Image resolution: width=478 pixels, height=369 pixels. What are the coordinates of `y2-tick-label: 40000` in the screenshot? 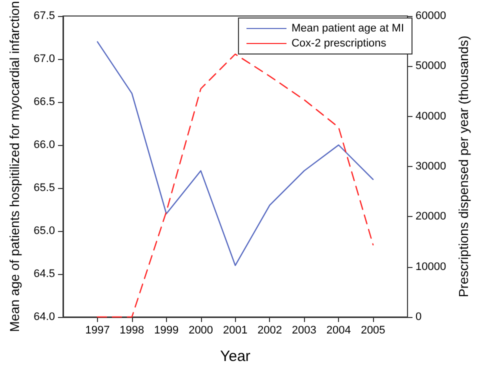 It's located at (431, 116).